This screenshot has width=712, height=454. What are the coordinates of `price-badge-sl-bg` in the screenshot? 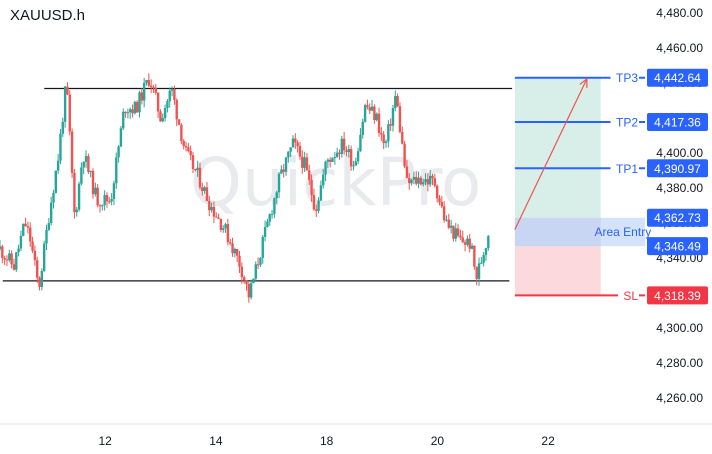 It's located at (677, 295).